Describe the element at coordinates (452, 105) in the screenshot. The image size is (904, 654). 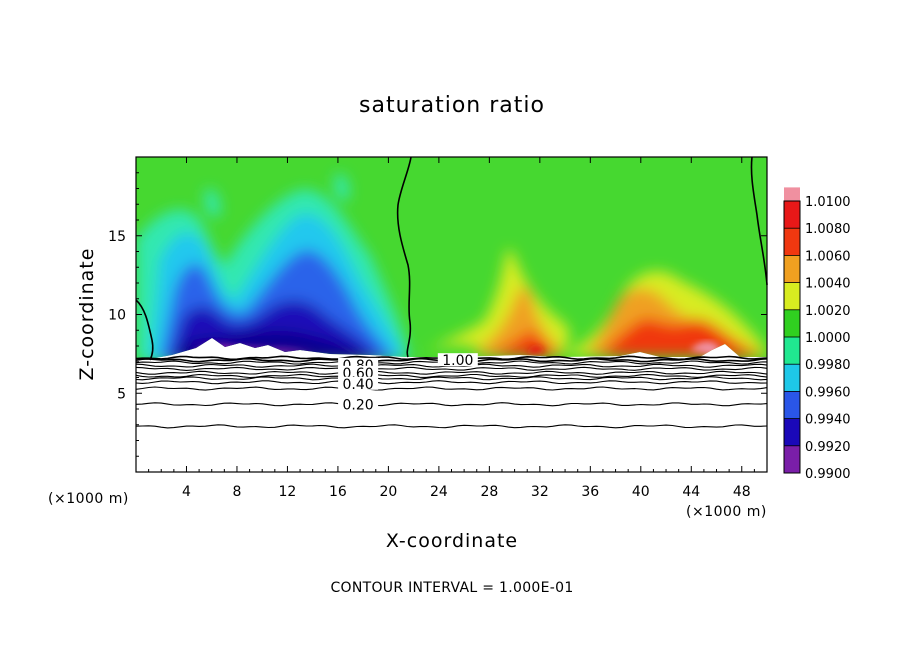
I see `chart-title: saturation ratio` at that location.